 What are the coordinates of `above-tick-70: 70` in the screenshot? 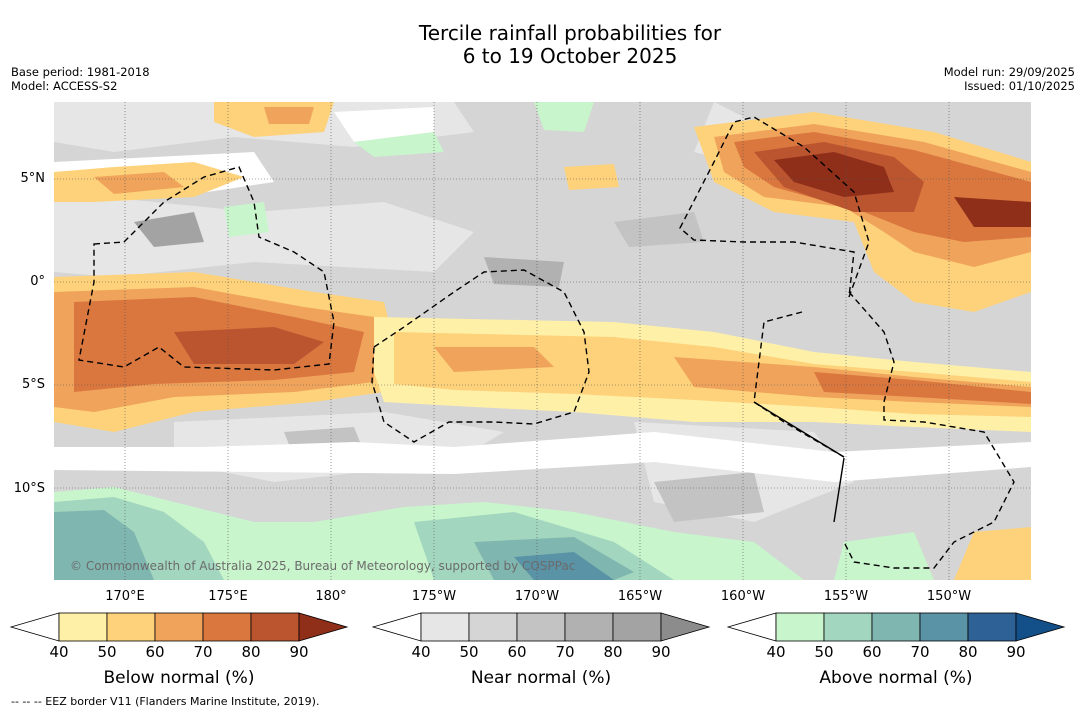 It's located at (920, 652).